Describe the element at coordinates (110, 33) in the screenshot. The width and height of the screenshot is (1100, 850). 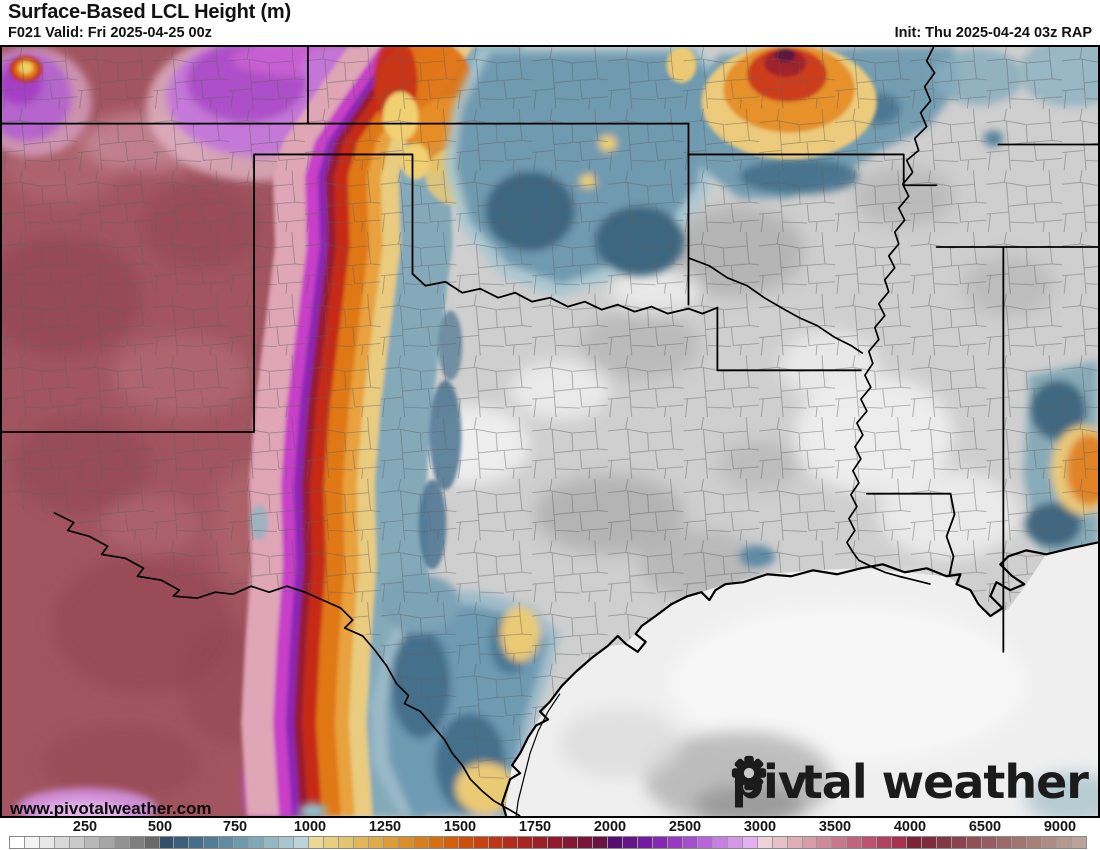
I see `forecast-valid-time: F021 Valid: Fri 2025-04-25 00z` at that location.